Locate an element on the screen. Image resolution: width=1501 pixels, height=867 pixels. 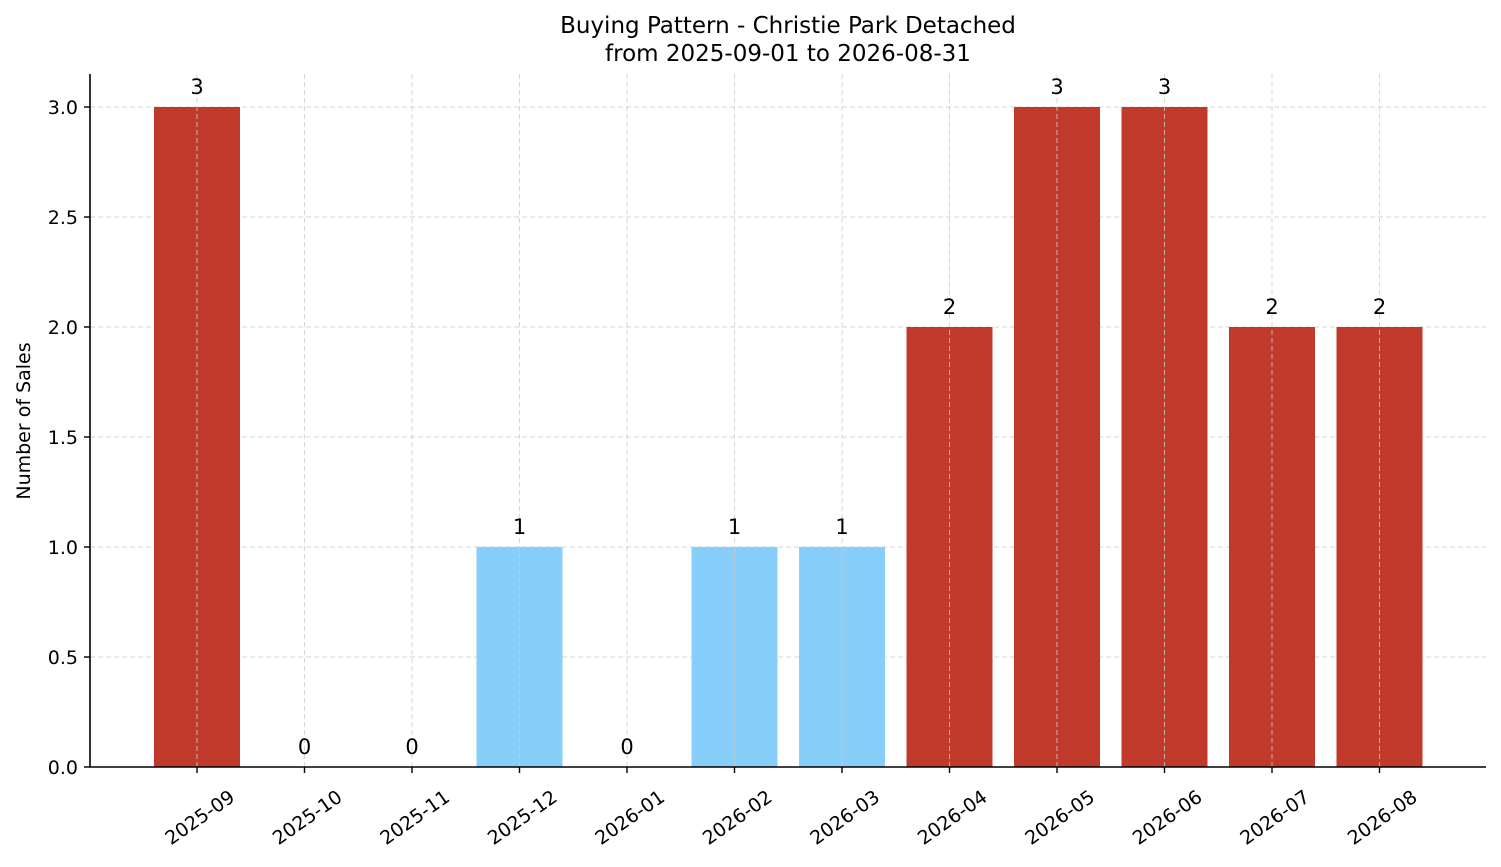
x-tick-label-2026-05: 2026-05 is located at coordinates (1060, 818).